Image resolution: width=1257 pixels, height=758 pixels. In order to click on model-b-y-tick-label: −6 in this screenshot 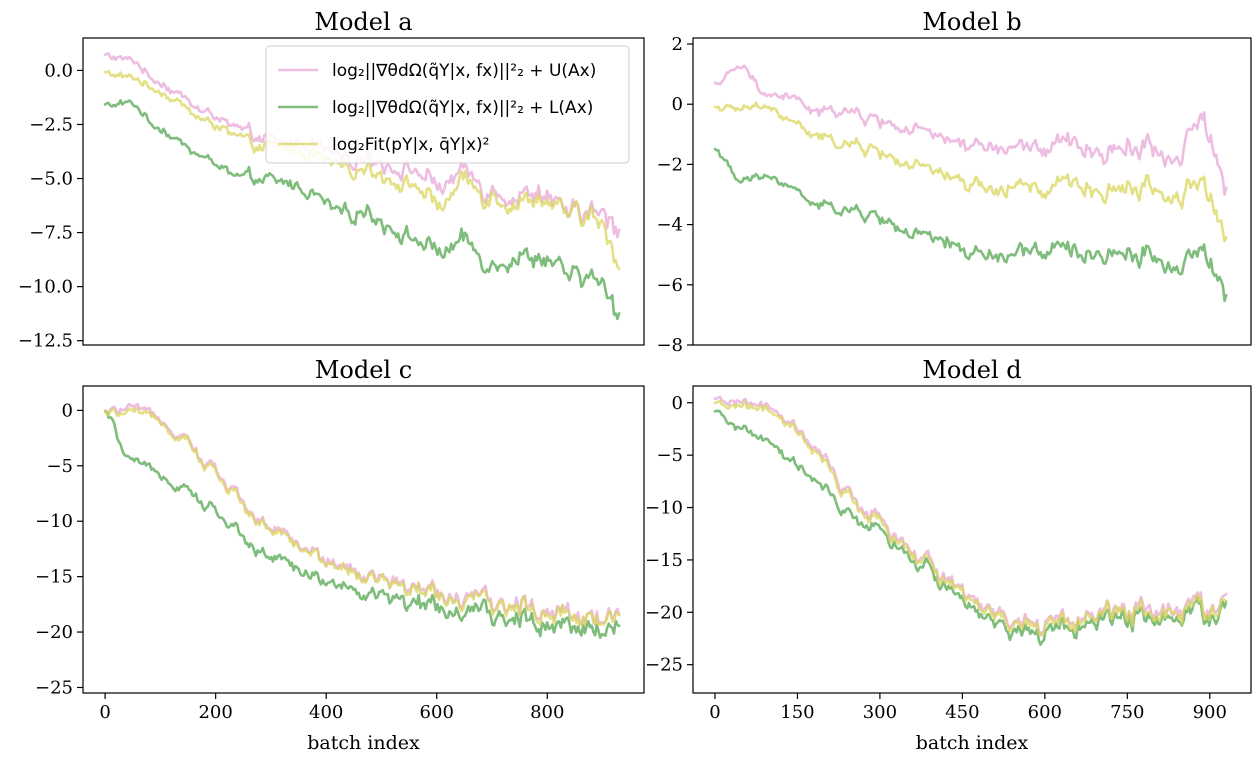, I will do `click(669, 285)`.